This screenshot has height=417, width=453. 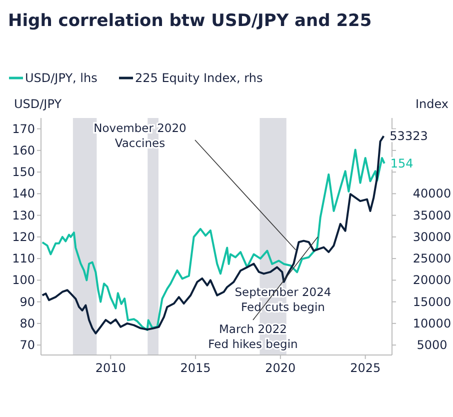 I want to click on y-tick-label: 90, so click(x=27, y=301).